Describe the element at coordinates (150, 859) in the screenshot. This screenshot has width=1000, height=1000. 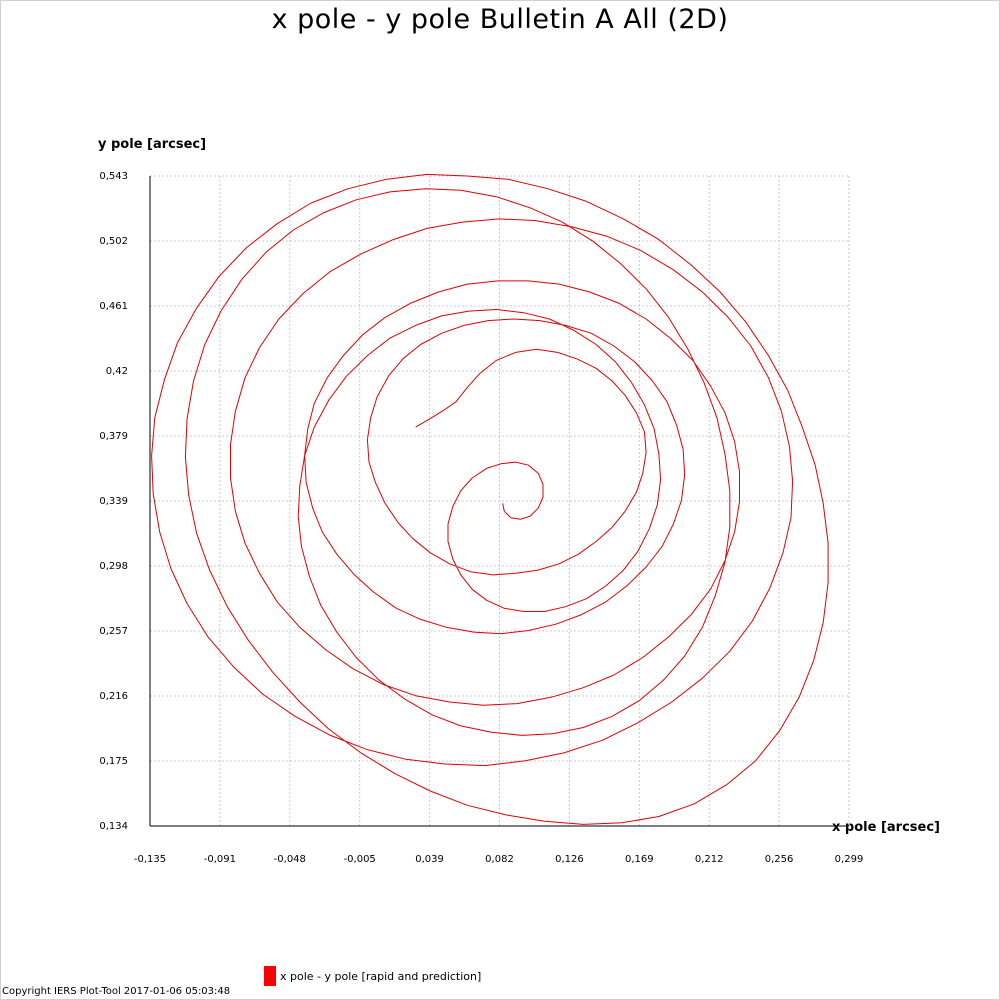
I see `x-tick-label: -0,135` at that location.